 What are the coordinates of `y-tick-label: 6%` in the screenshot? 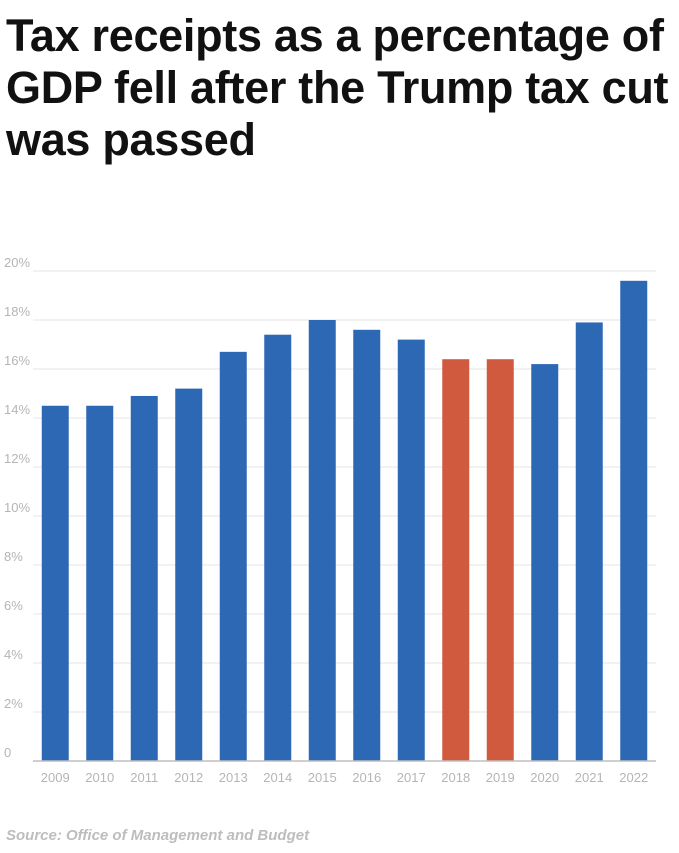 It's located at (13, 605).